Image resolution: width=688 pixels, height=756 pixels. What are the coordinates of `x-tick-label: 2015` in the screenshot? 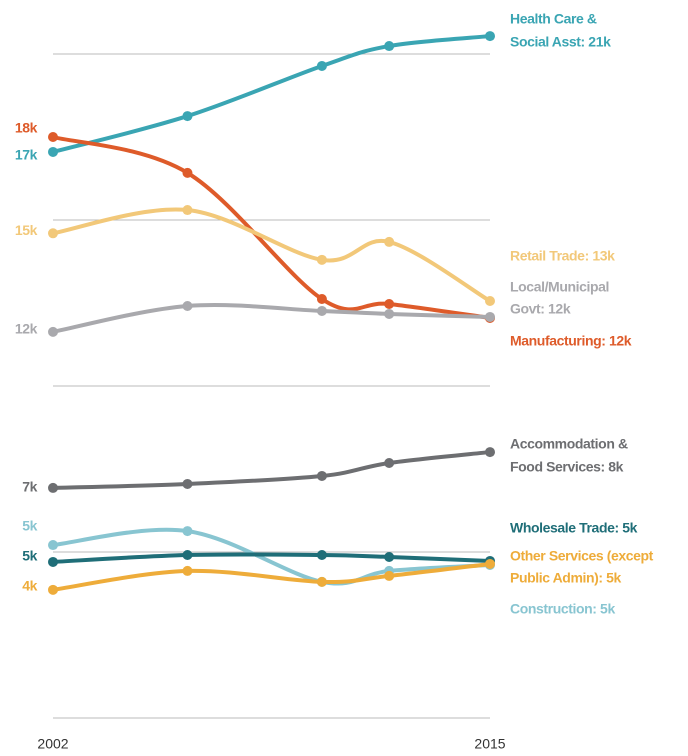 It's located at (489, 744).